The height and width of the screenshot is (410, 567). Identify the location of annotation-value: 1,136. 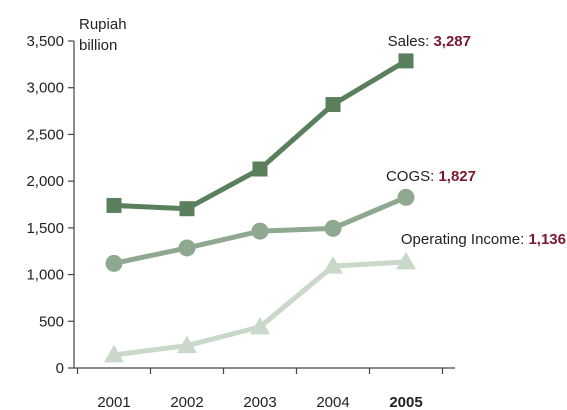
(547, 239).